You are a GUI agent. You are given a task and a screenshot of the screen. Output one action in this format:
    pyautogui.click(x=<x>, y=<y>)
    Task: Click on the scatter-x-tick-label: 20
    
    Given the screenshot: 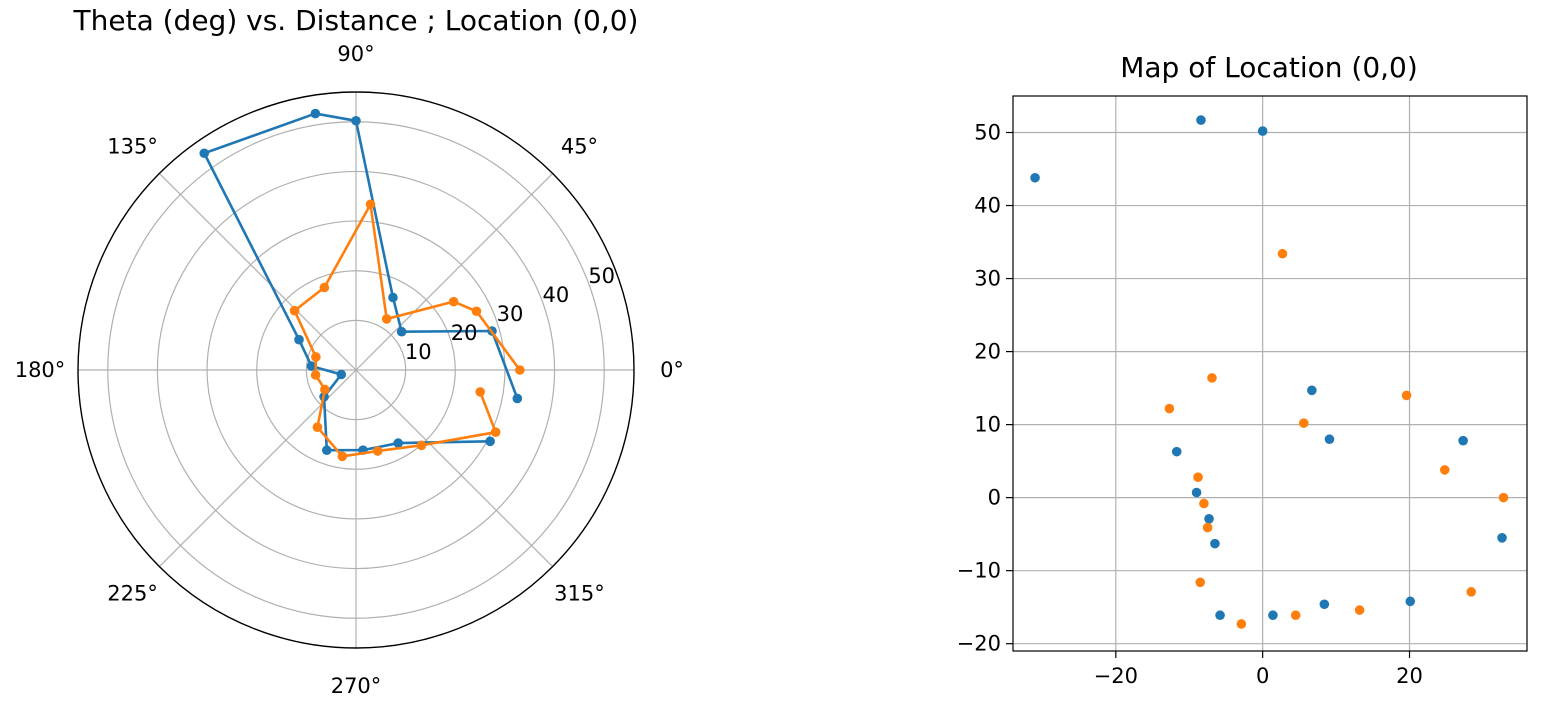 What is the action you would take?
    pyautogui.click(x=1409, y=676)
    